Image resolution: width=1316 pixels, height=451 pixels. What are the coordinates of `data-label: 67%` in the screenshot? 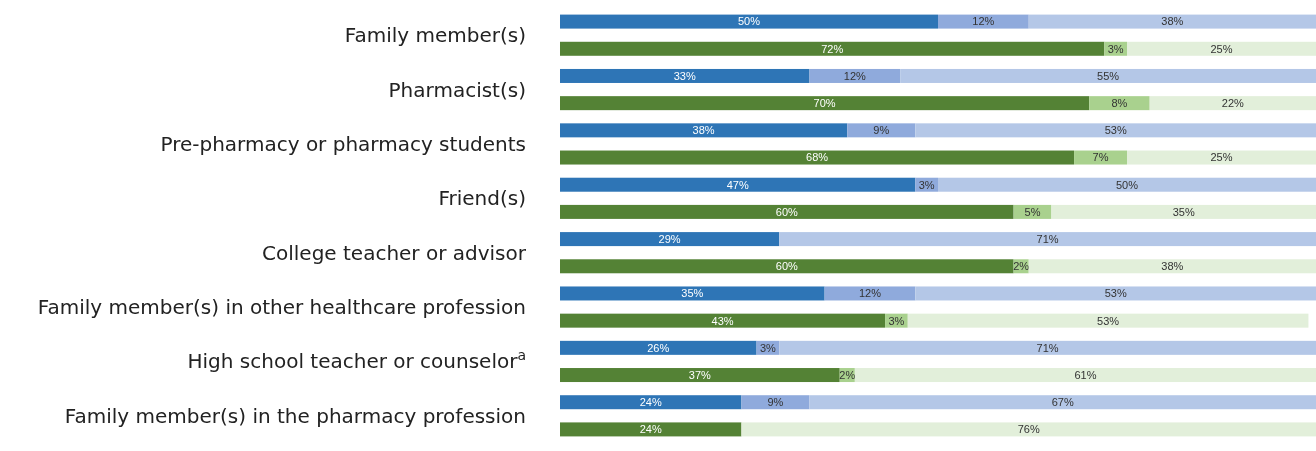 It's located at (1062, 402).